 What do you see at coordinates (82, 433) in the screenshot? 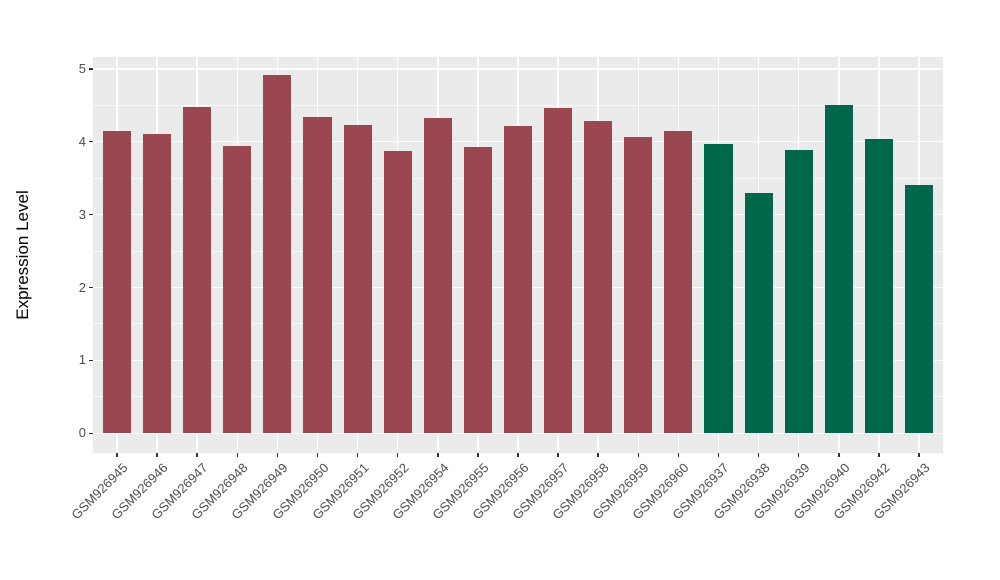
I see `y-tick-label: 0` at bounding box center [82, 433].